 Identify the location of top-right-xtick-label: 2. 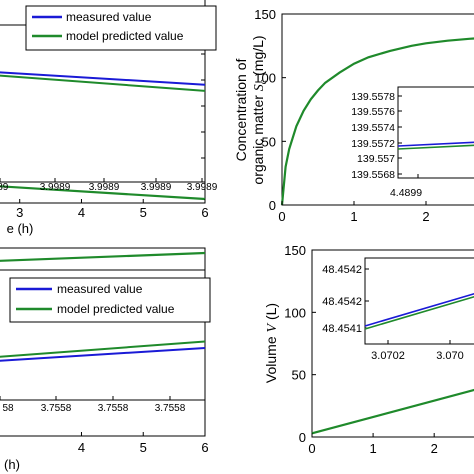
(425, 216).